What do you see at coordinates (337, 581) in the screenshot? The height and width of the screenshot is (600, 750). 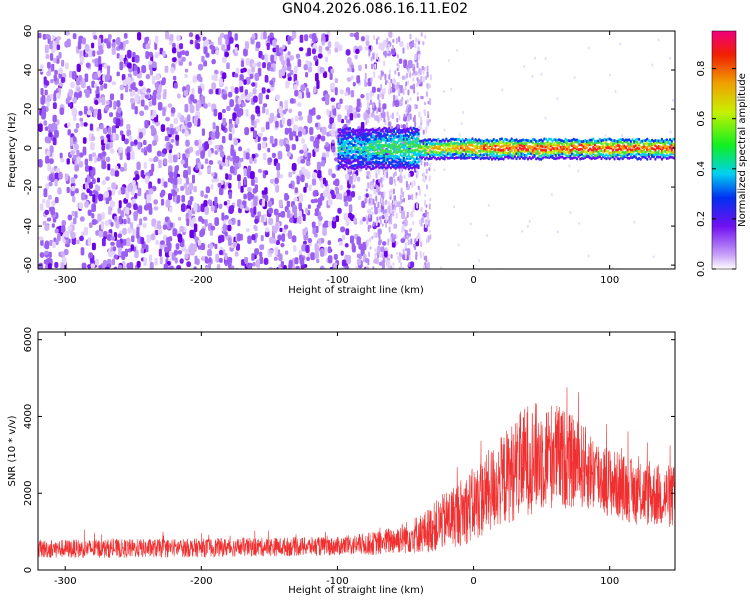 I see `x-tick-label: -100` at bounding box center [337, 581].